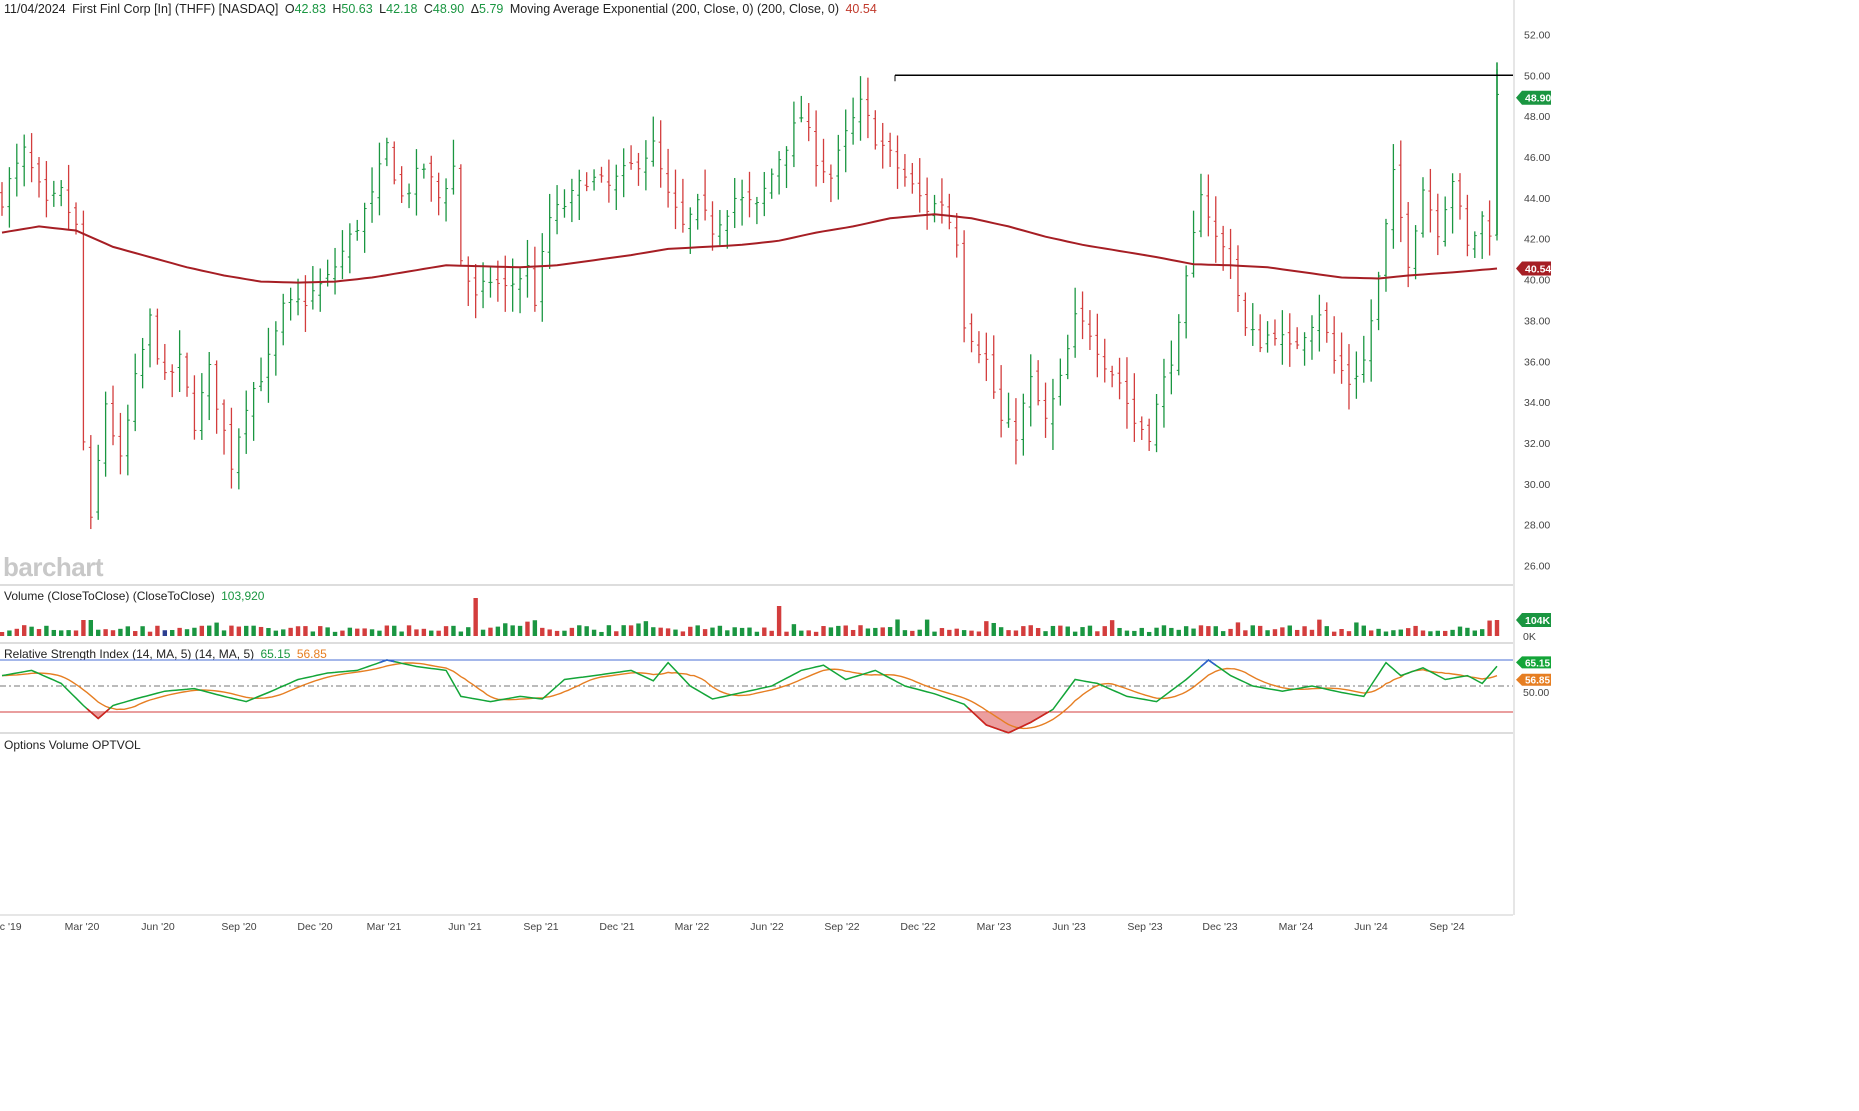  Describe the element at coordinates (1533, 97) in the screenshot. I see `last-price-badge-bg` at that location.